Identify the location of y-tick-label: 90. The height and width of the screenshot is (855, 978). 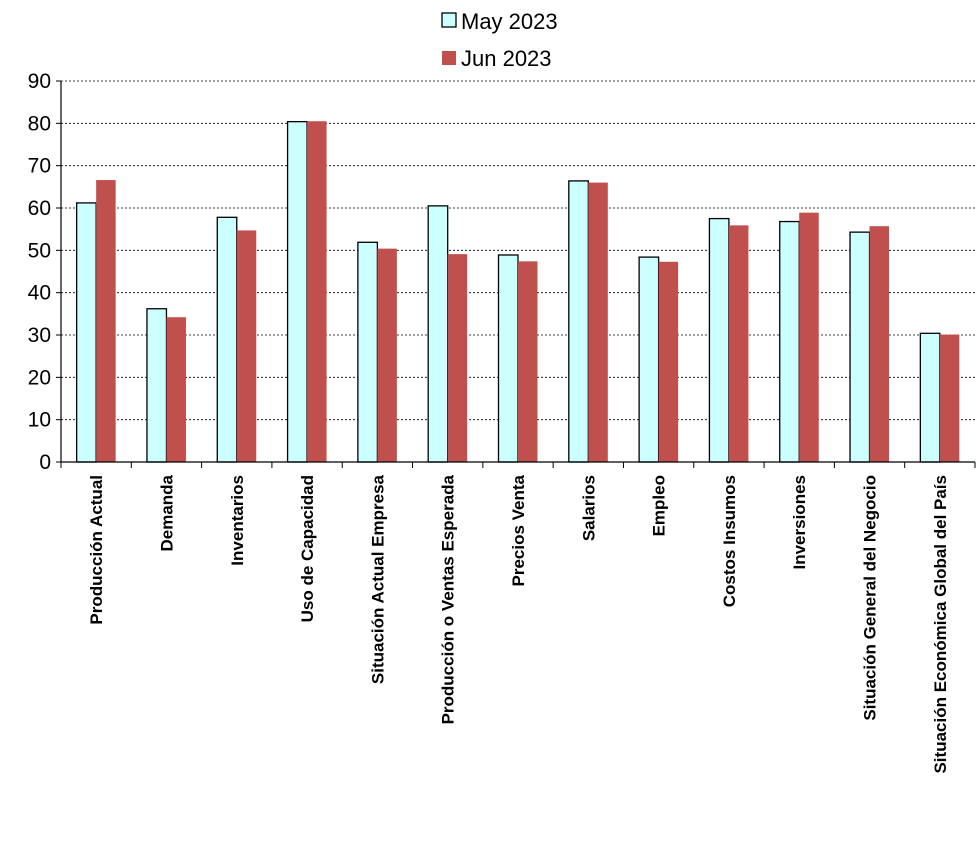
(39, 81).